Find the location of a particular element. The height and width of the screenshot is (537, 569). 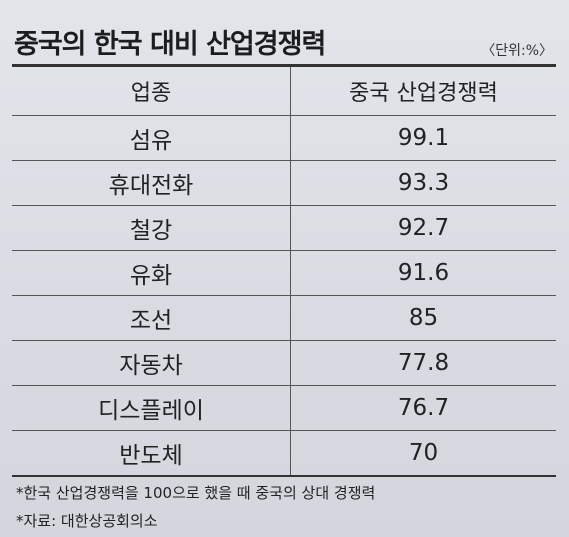

table-row: 유화 91.6 is located at coordinates (284, 273).